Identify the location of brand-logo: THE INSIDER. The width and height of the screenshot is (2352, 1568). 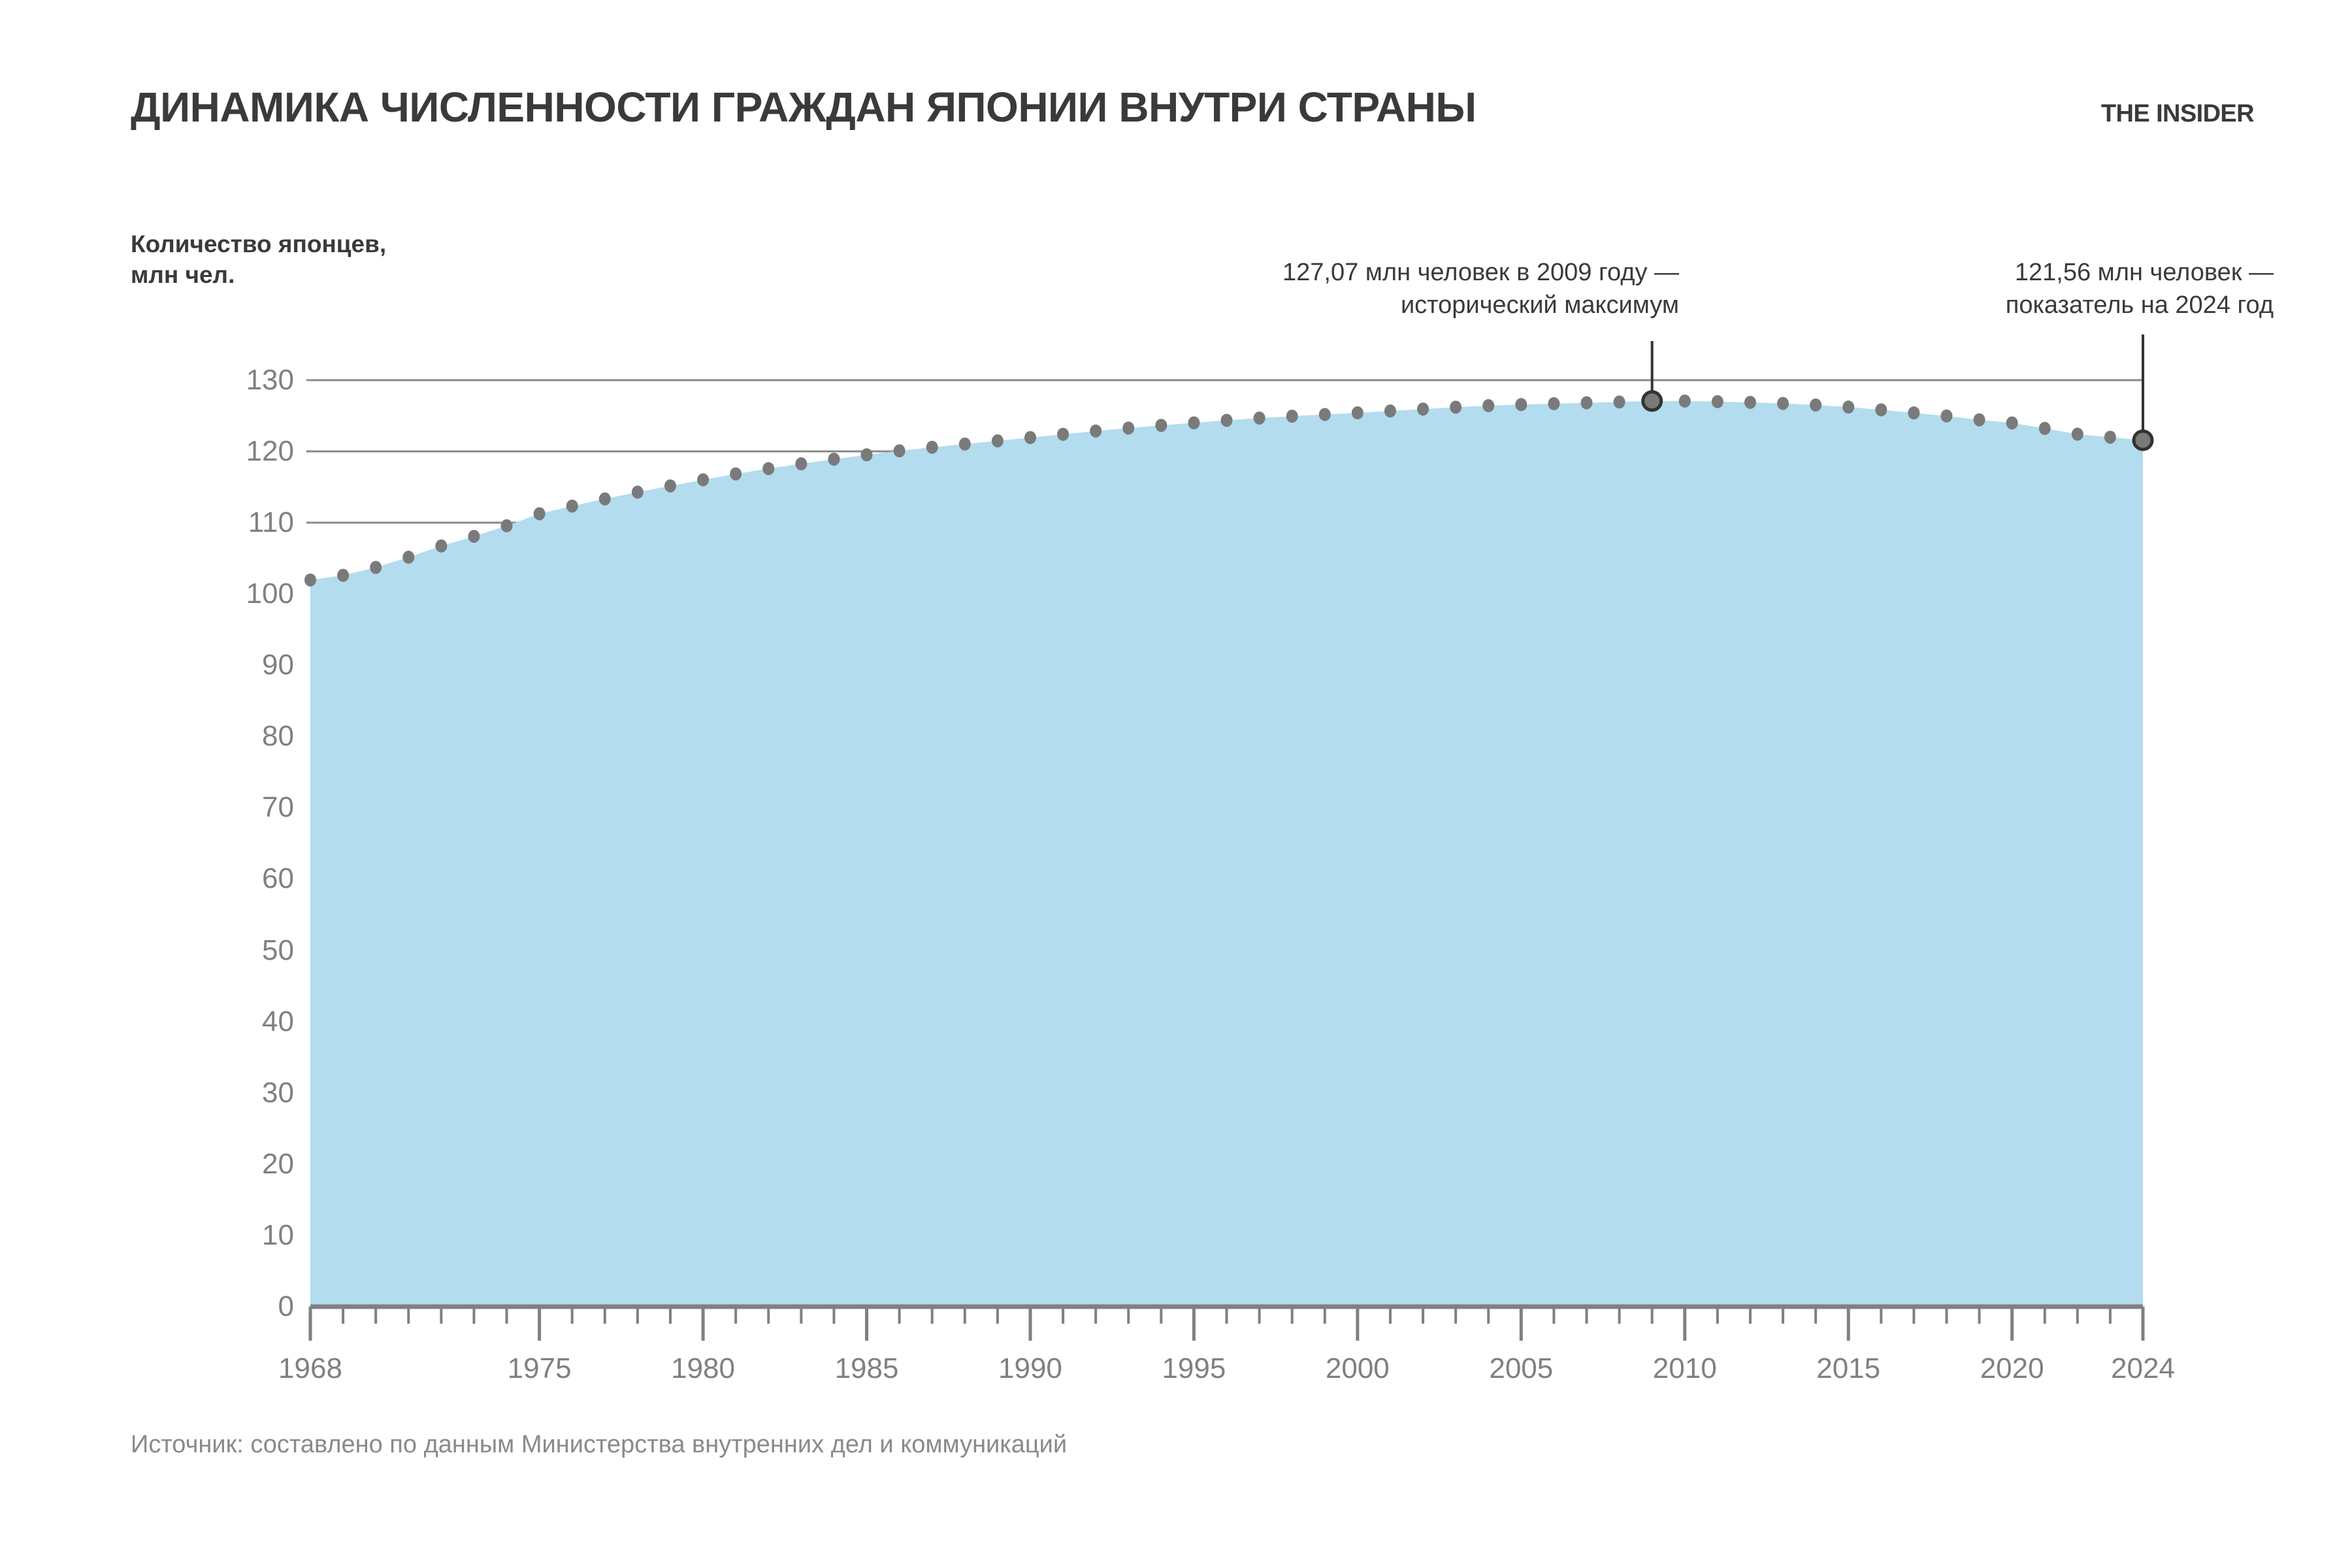
(2177, 113).